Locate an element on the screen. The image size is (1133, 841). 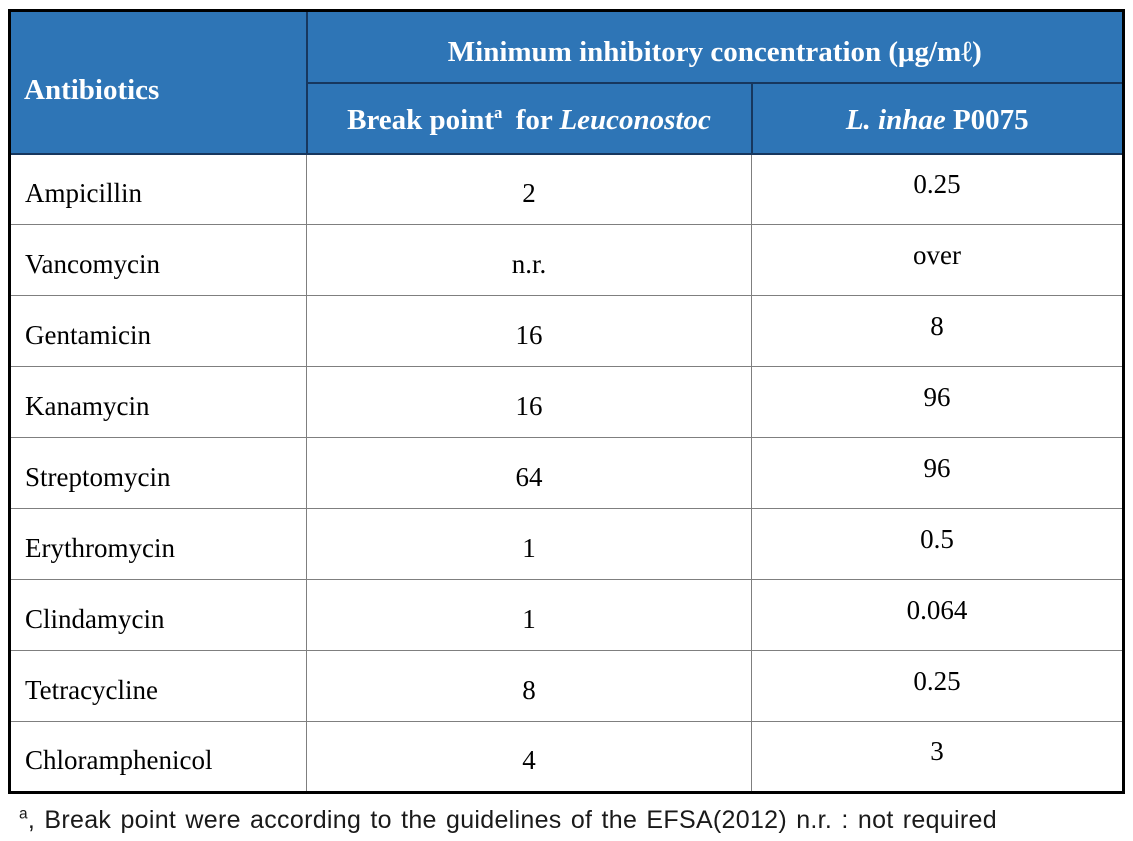
antibiotic-name: Ampicillin is located at coordinates (83, 192).